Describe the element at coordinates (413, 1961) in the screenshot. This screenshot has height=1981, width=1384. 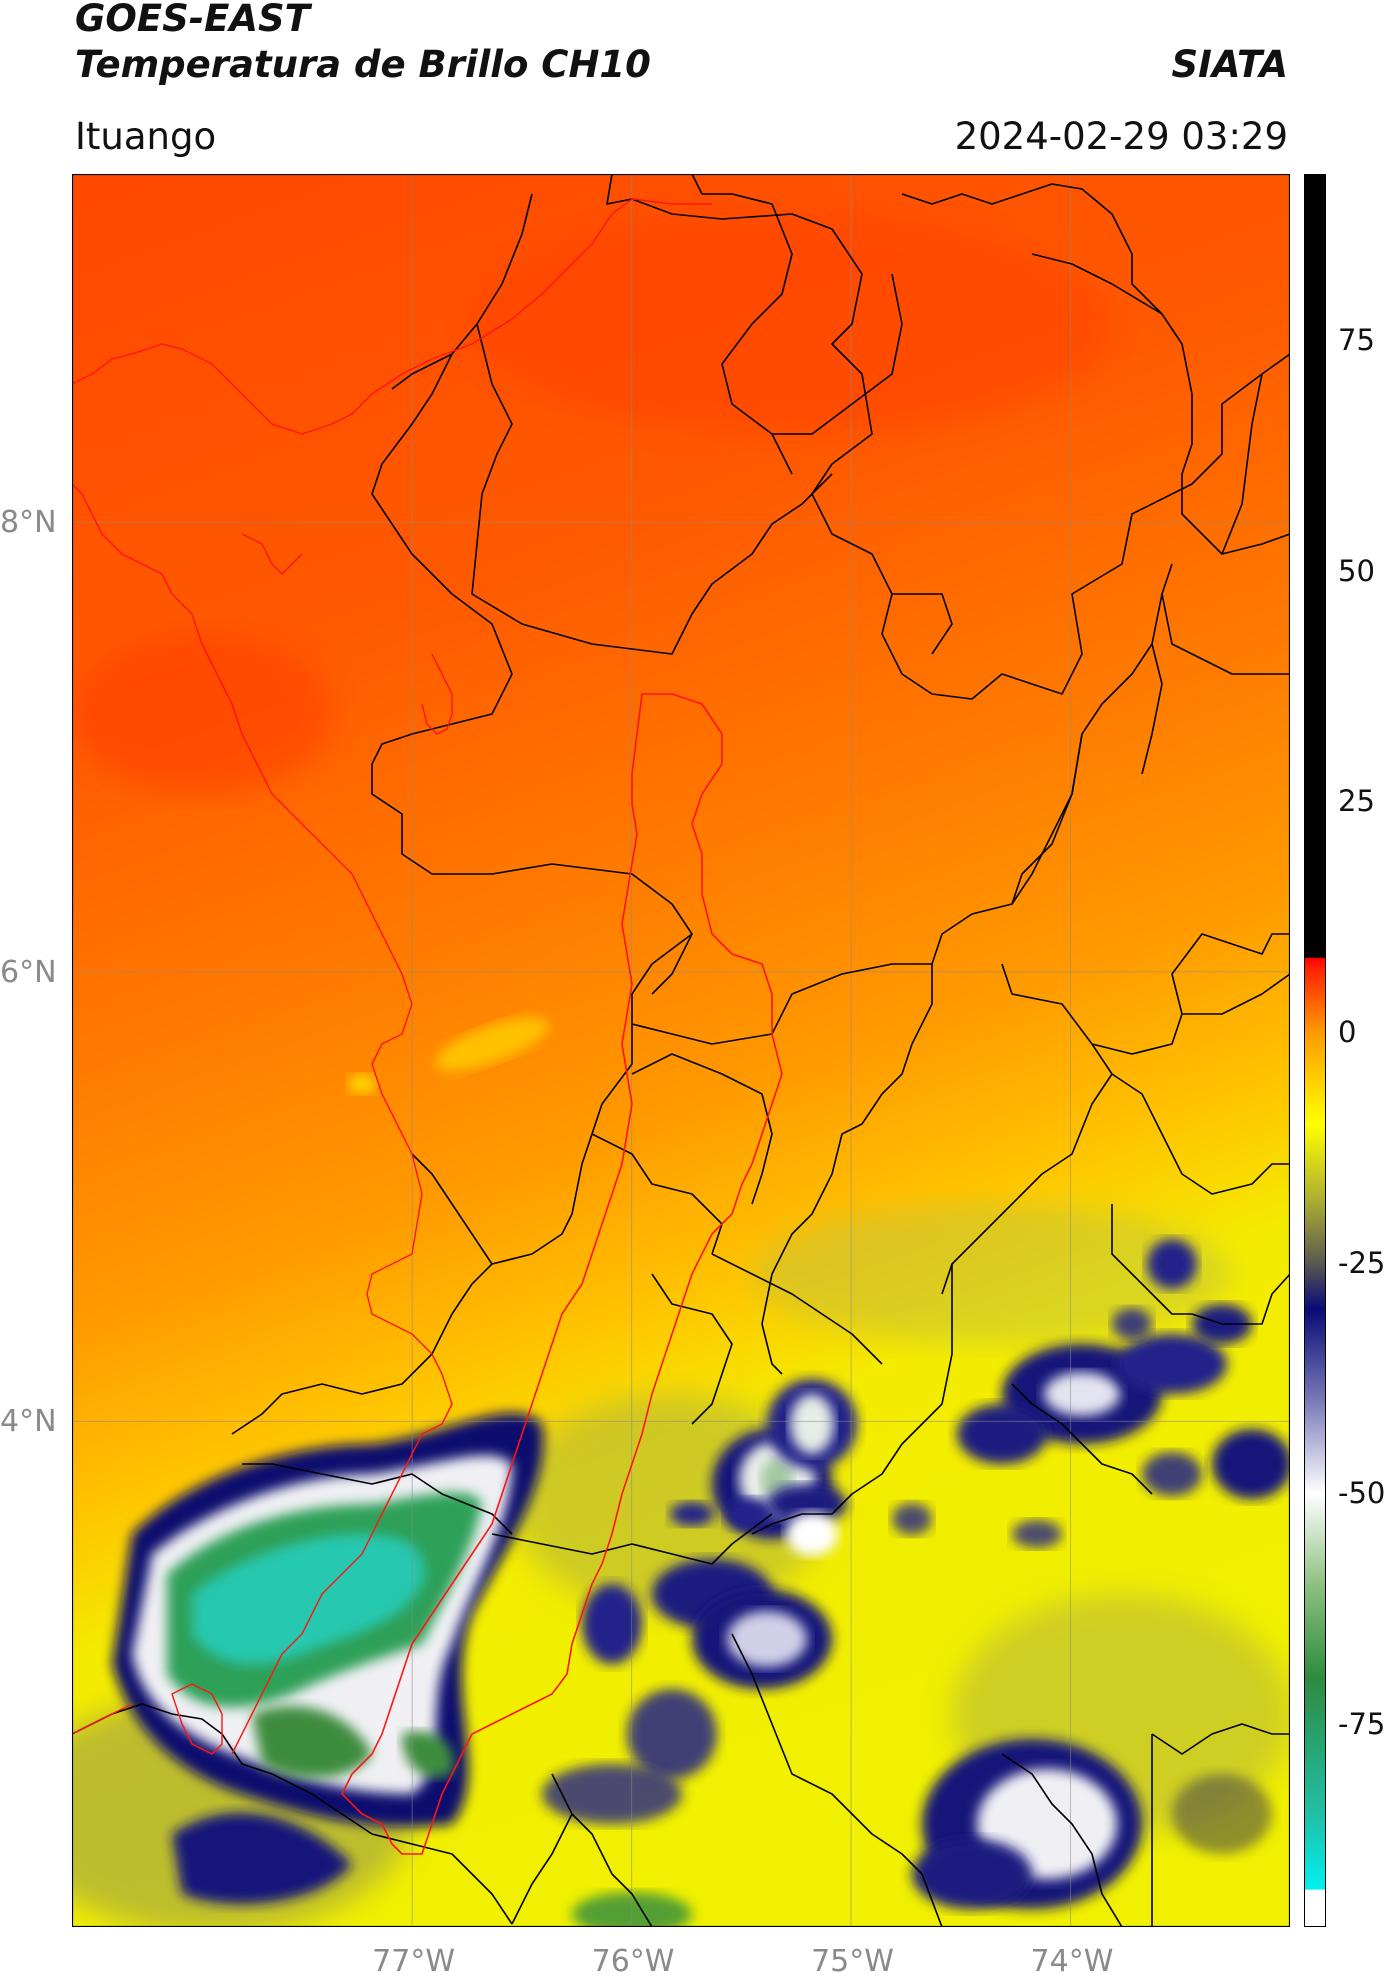
I see `lon-tick-label: 77°W` at that location.